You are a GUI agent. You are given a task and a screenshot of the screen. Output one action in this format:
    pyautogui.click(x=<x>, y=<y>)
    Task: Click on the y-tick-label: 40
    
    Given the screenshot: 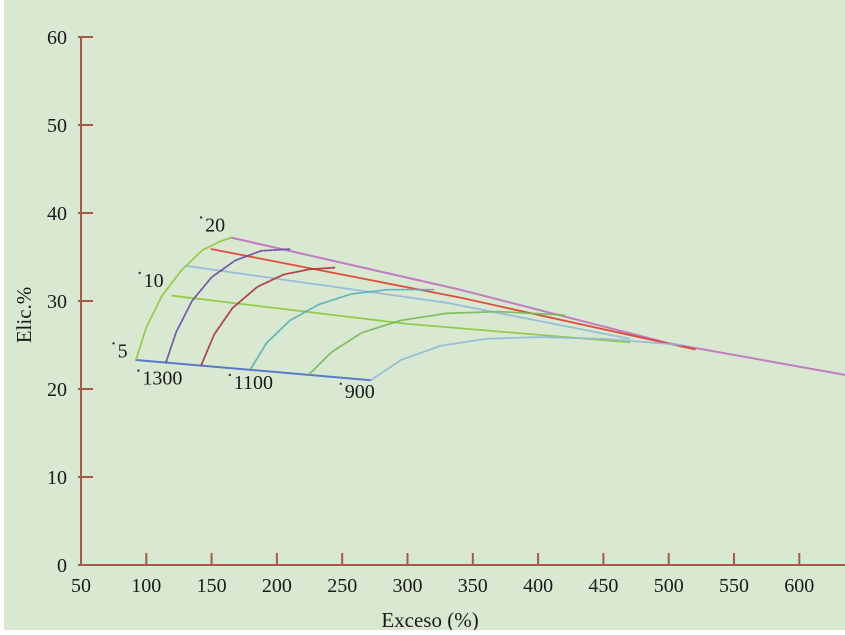 What is the action you would take?
    pyautogui.click(x=57, y=214)
    